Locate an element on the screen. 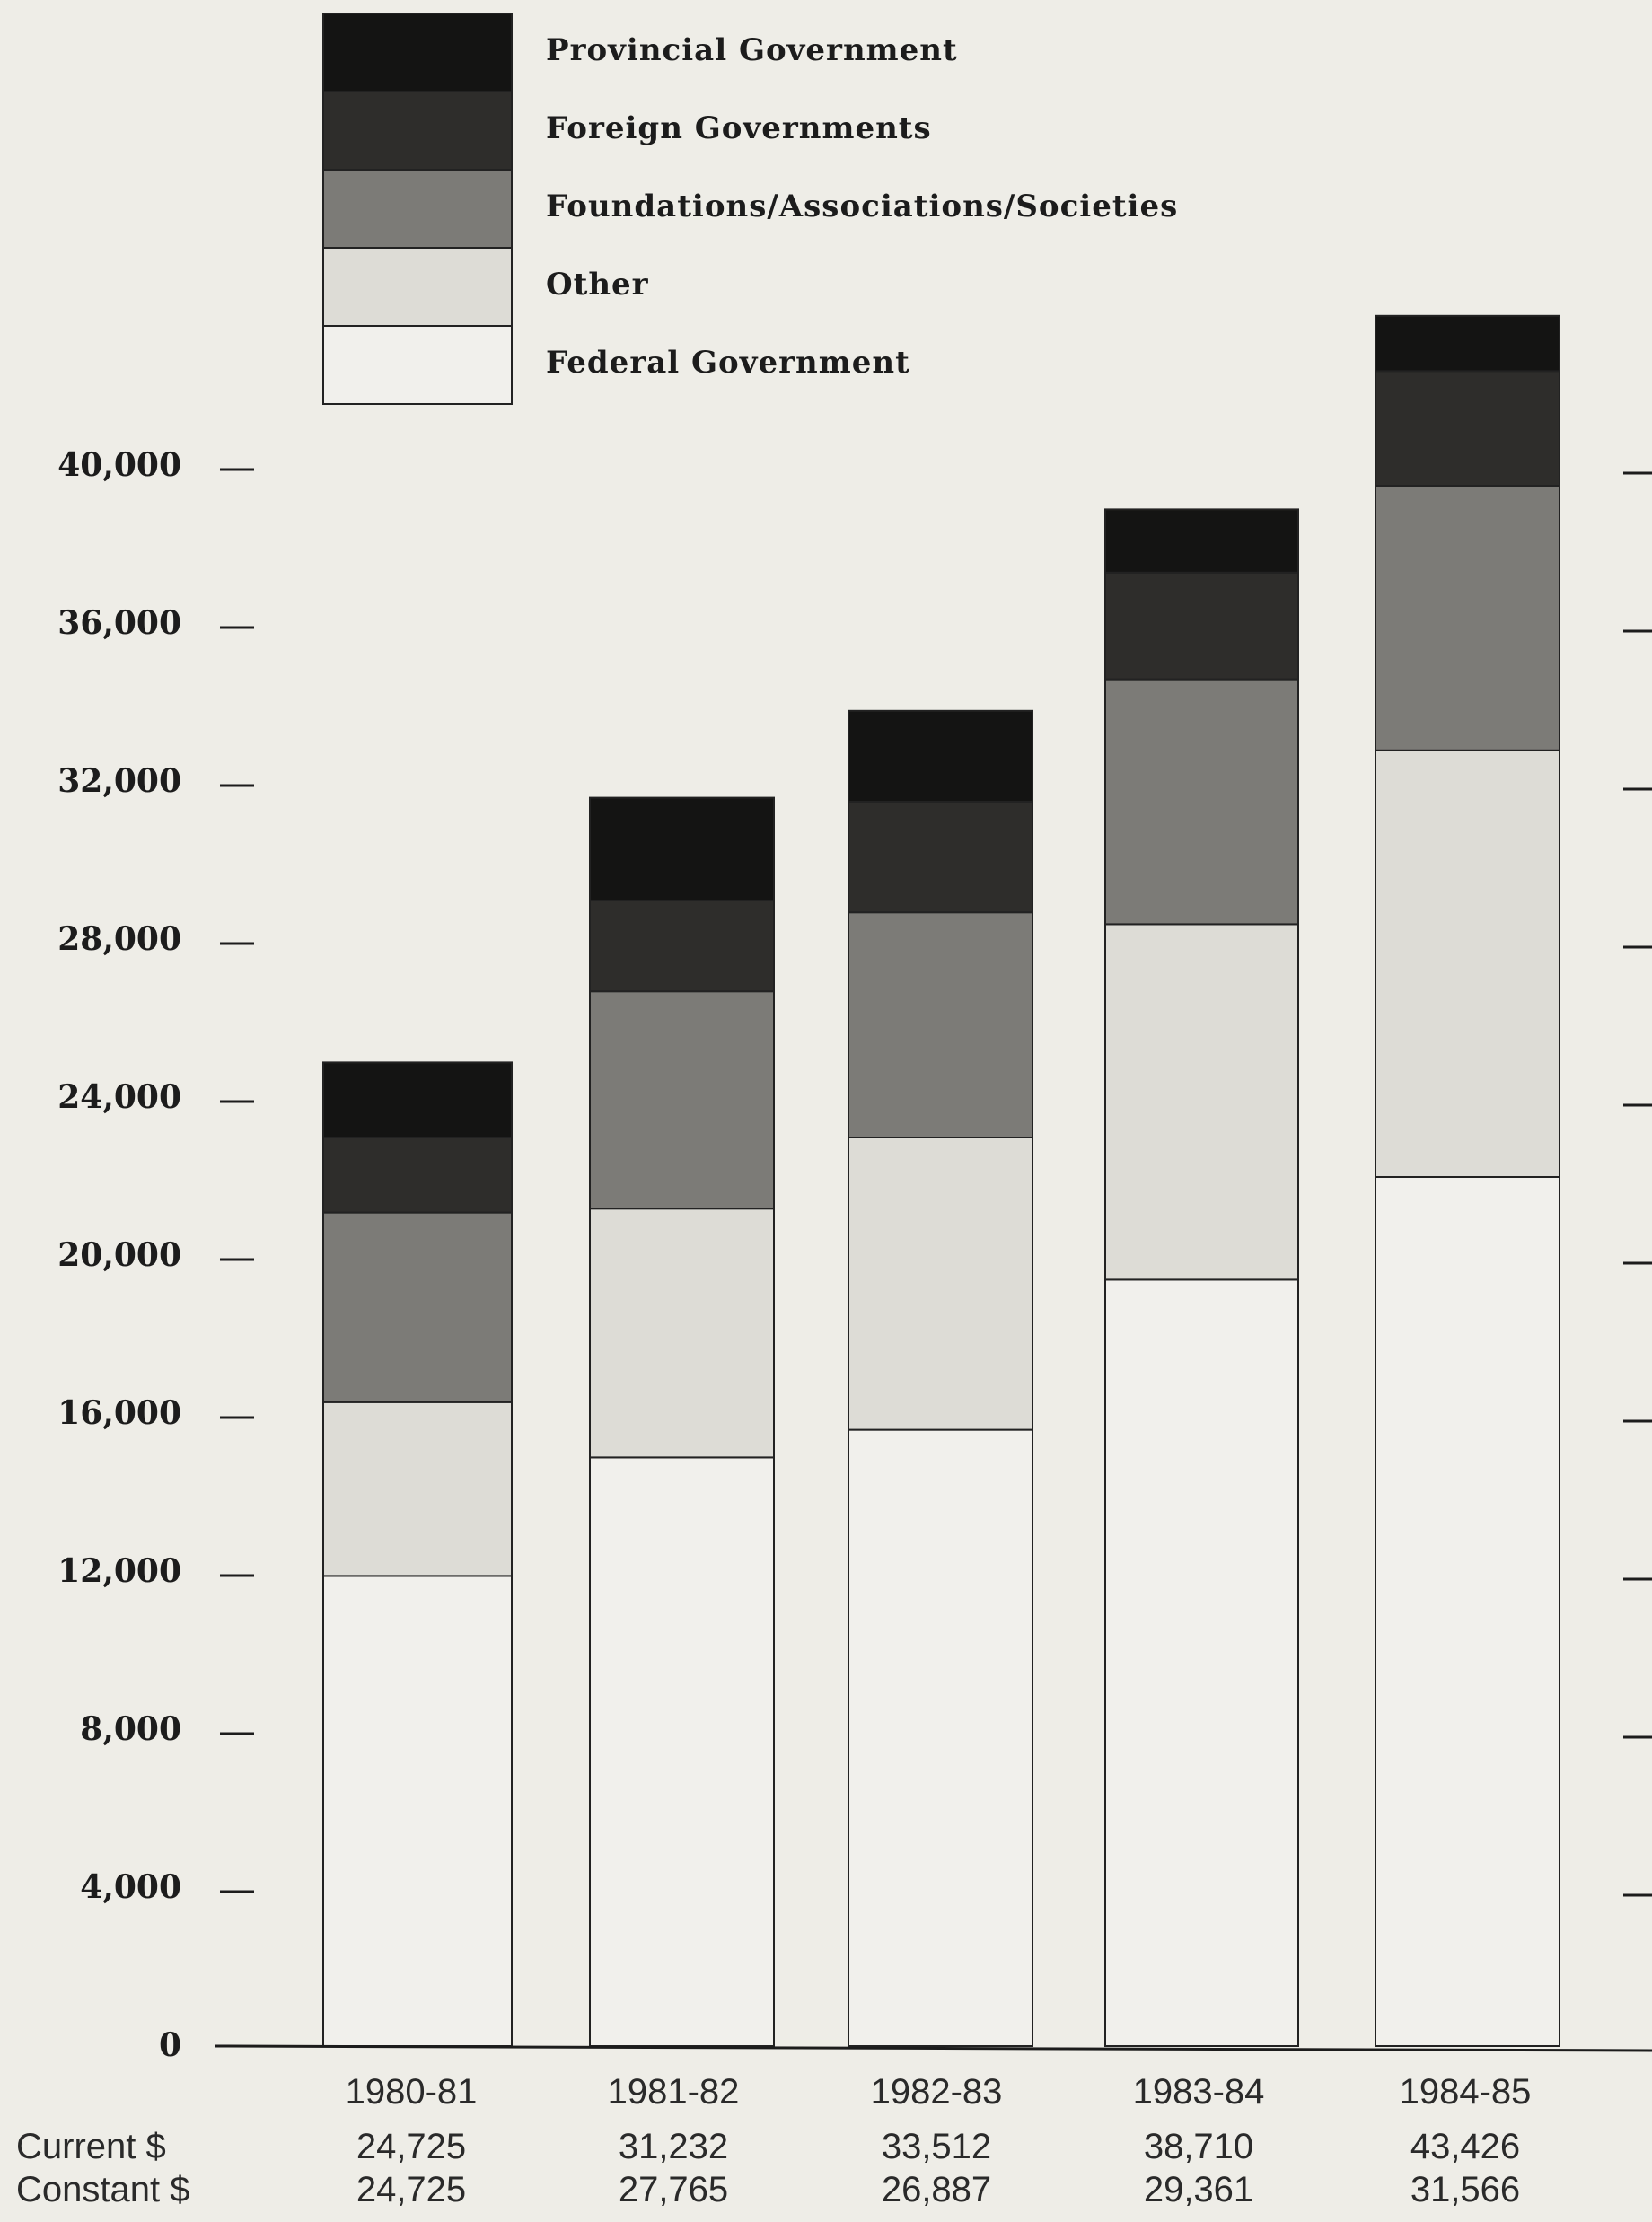 Image resolution: width=1652 pixels, height=2222 pixels. table-cell: 26,887 is located at coordinates (937, 2189).